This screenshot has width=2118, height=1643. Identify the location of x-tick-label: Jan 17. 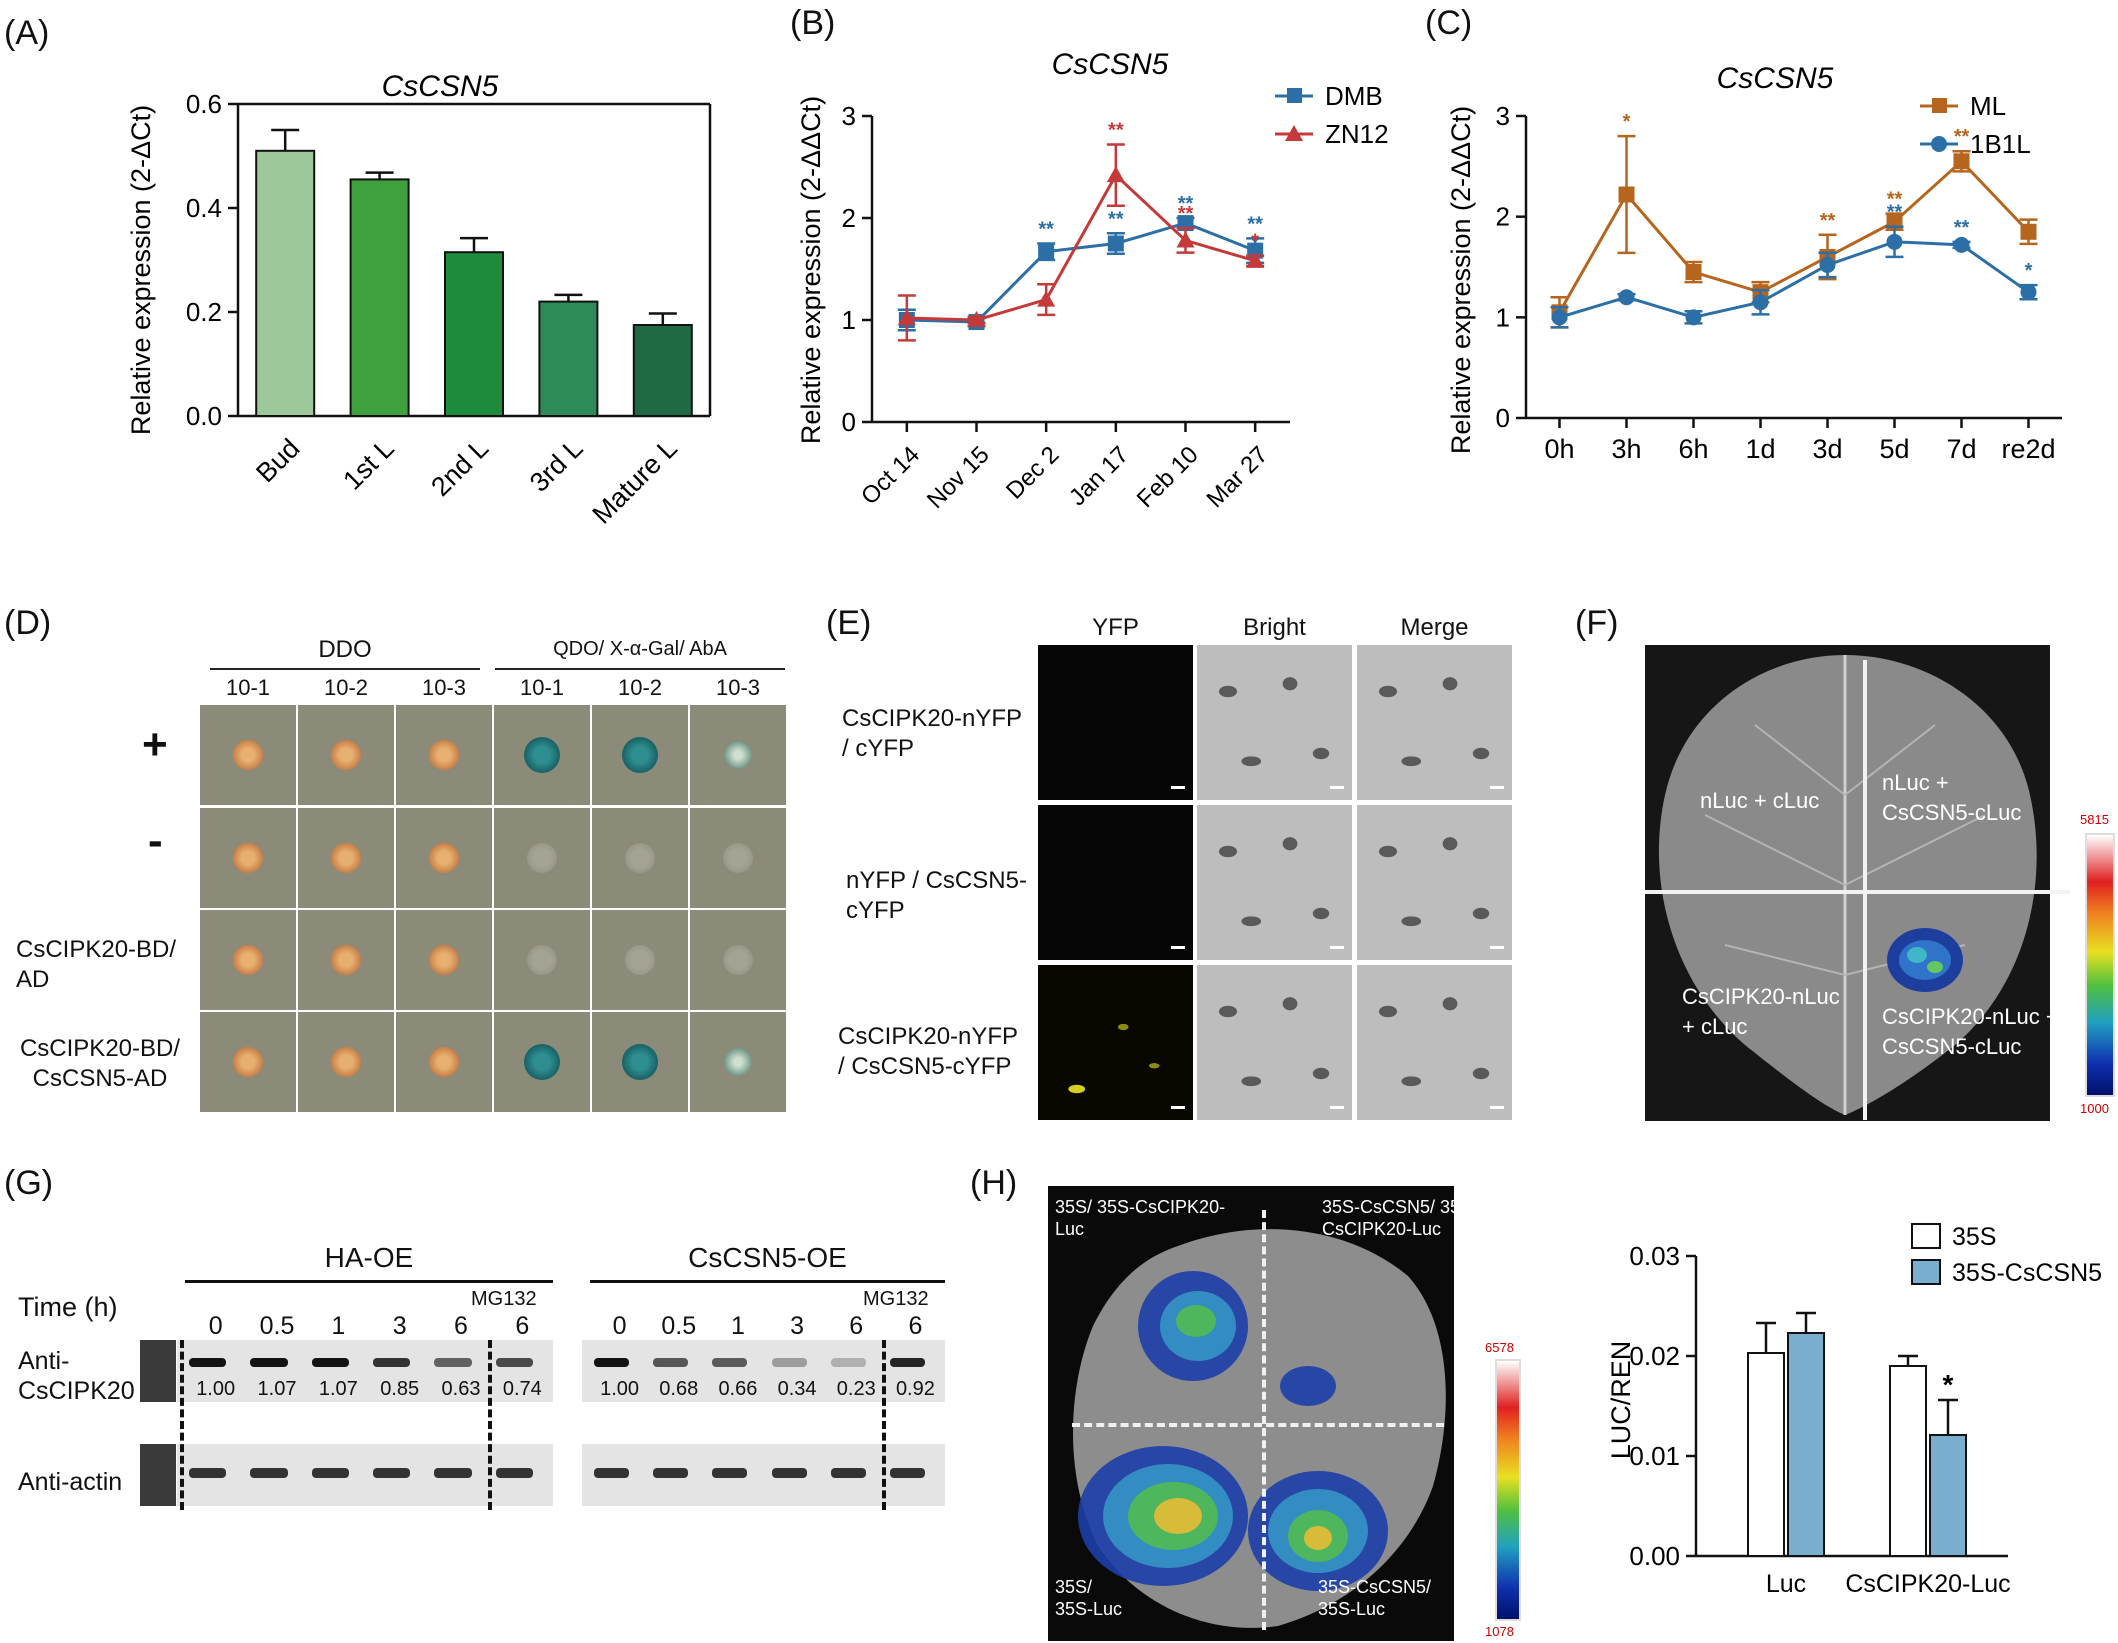
(1099, 476).